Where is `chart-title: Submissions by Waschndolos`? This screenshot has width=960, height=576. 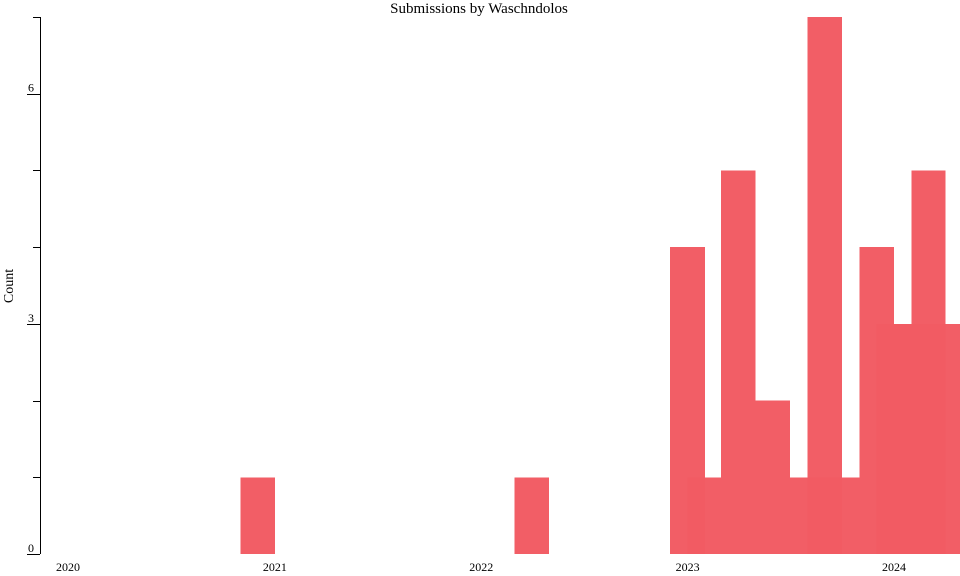
chart-title: Submissions by Waschndolos is located at coordinates (479, 9).